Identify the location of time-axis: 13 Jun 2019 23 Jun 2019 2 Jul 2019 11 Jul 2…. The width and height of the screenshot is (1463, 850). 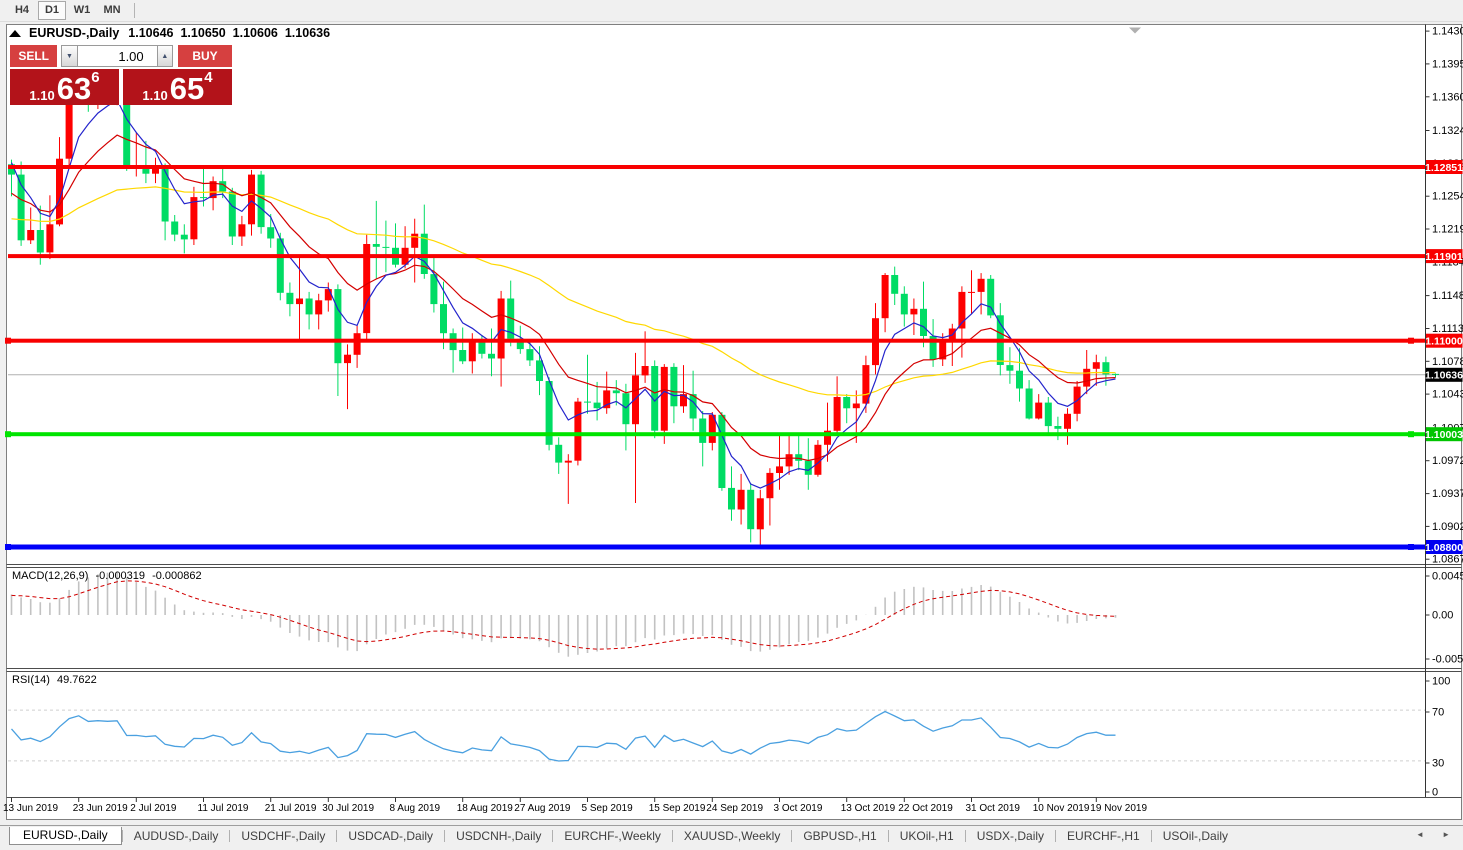
(575, 806).